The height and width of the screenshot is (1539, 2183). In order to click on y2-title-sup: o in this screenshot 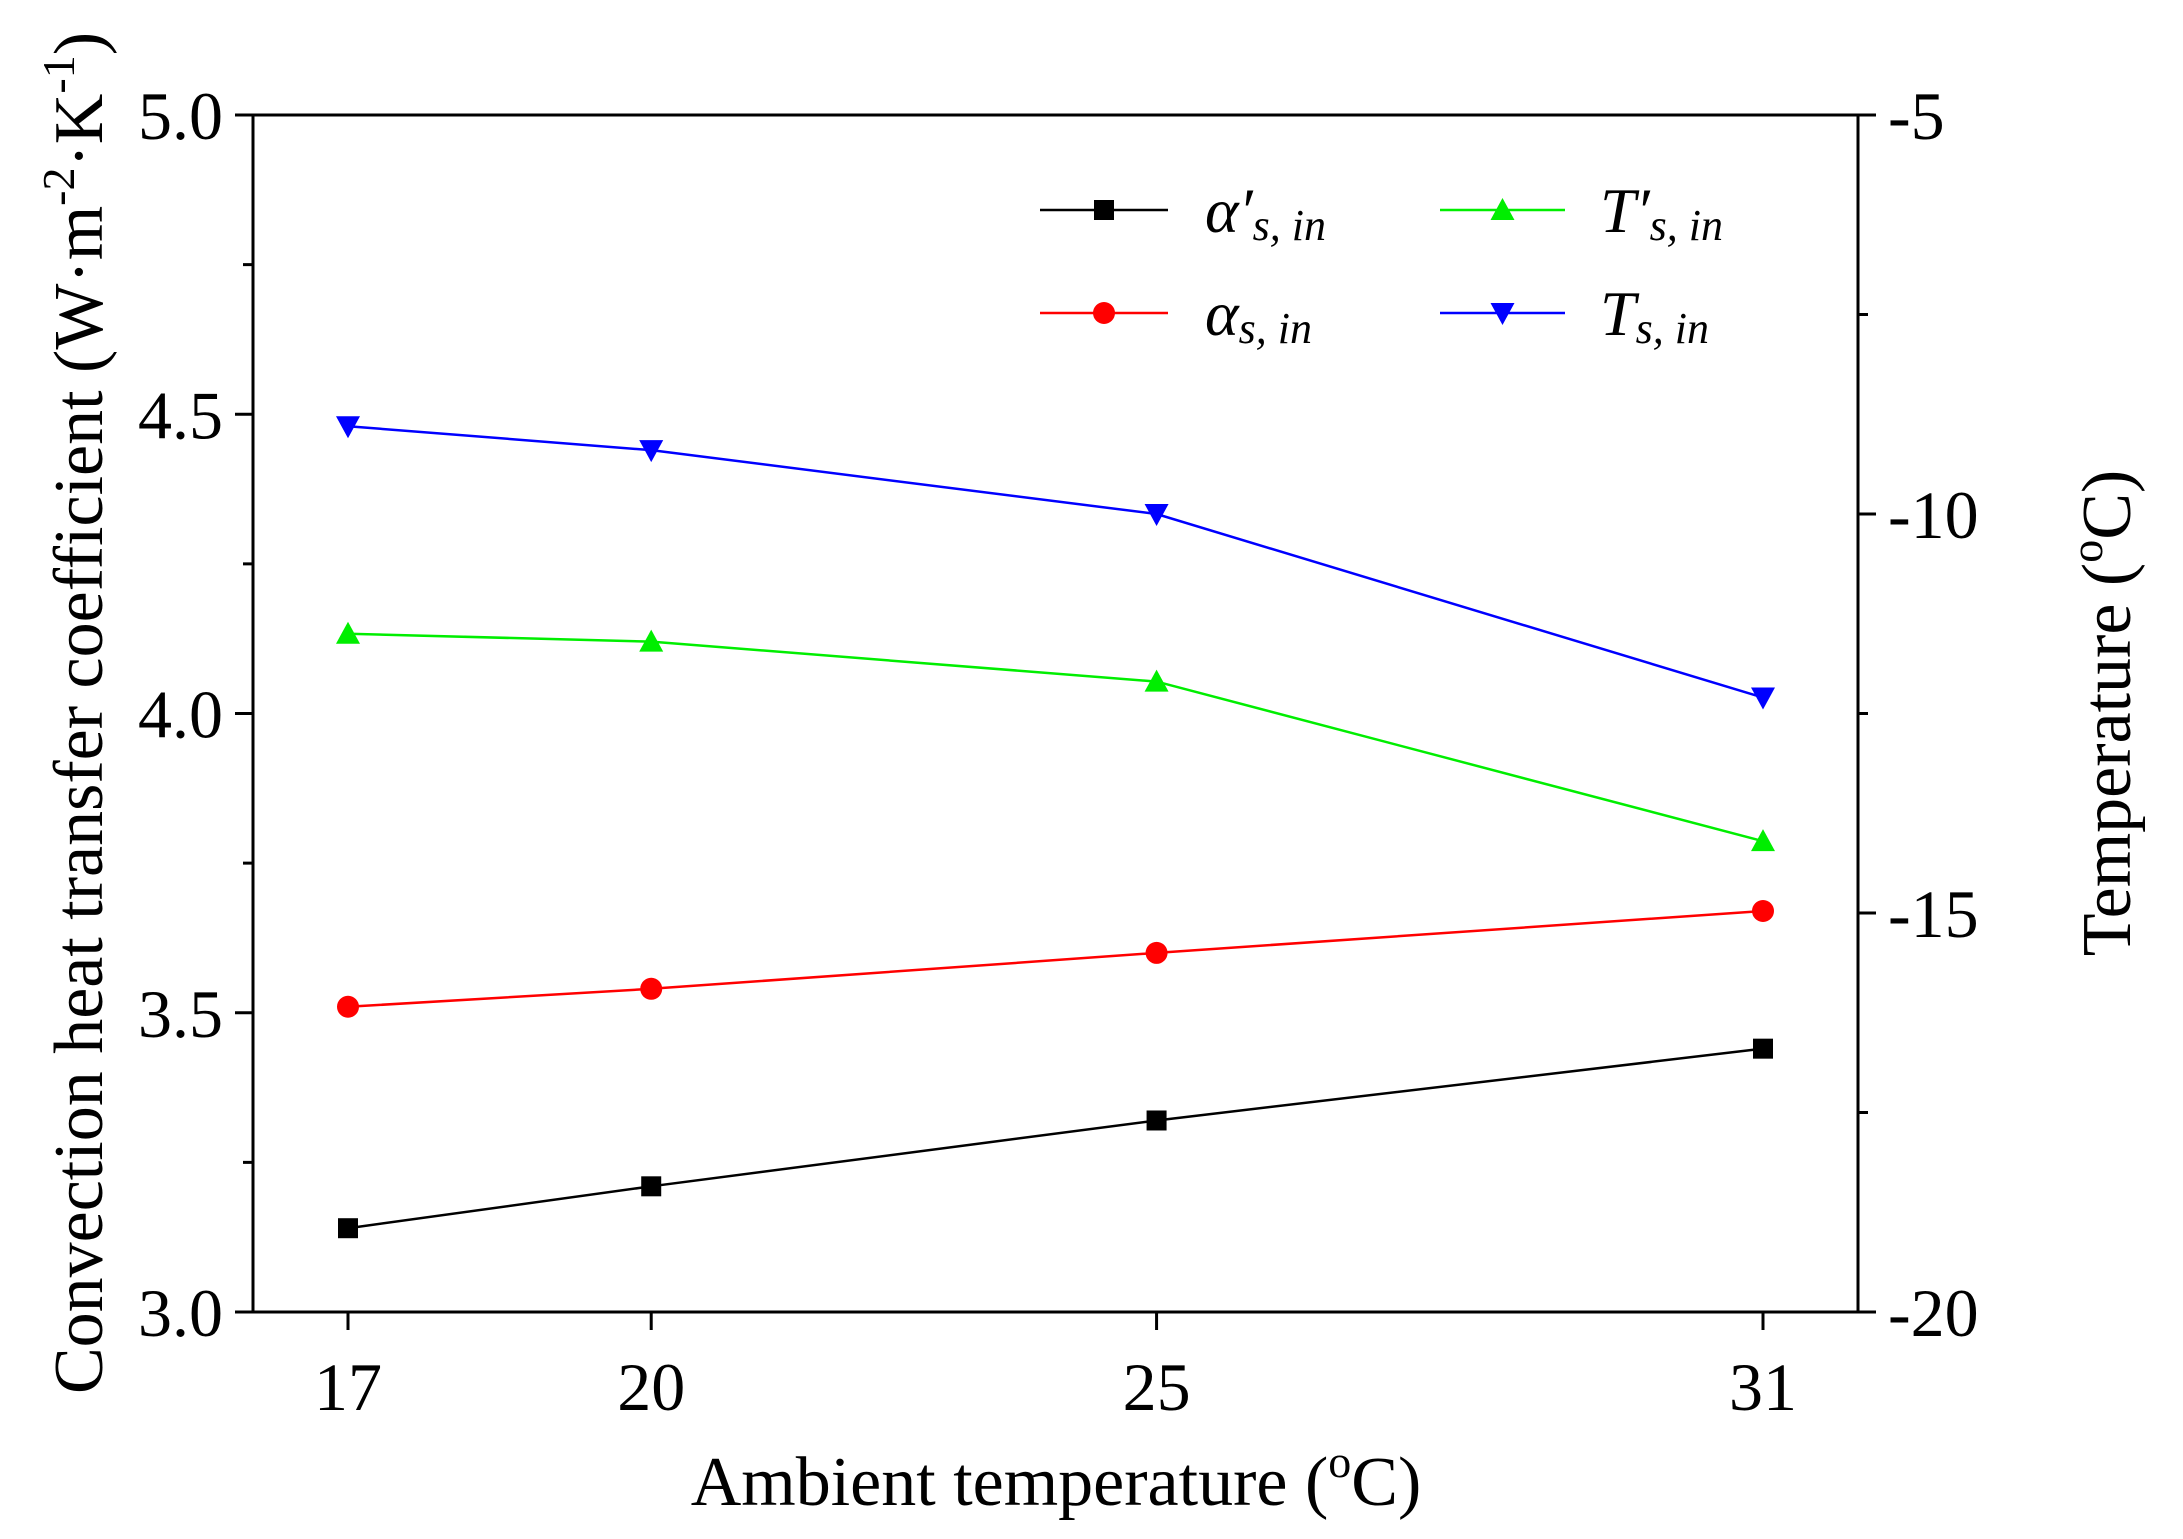, I will do `click(2086, 551)`.